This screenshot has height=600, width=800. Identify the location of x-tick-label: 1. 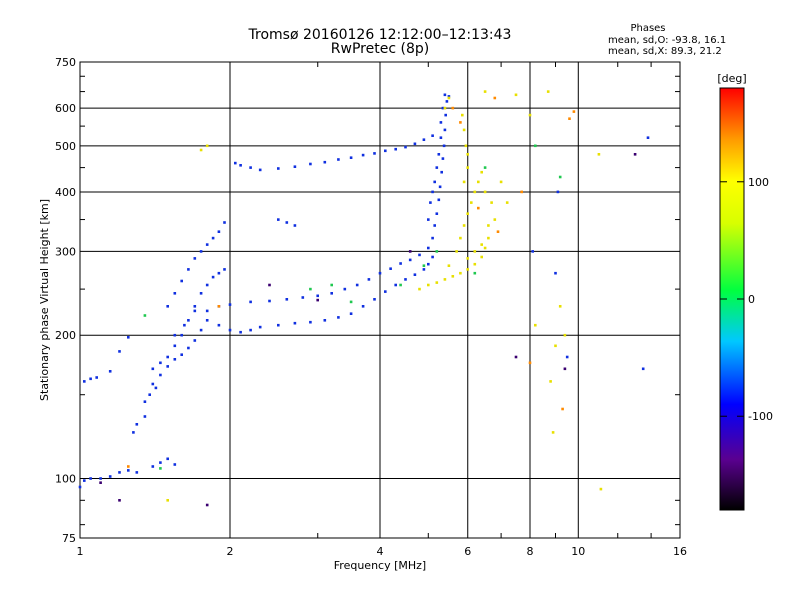
(80, 551).